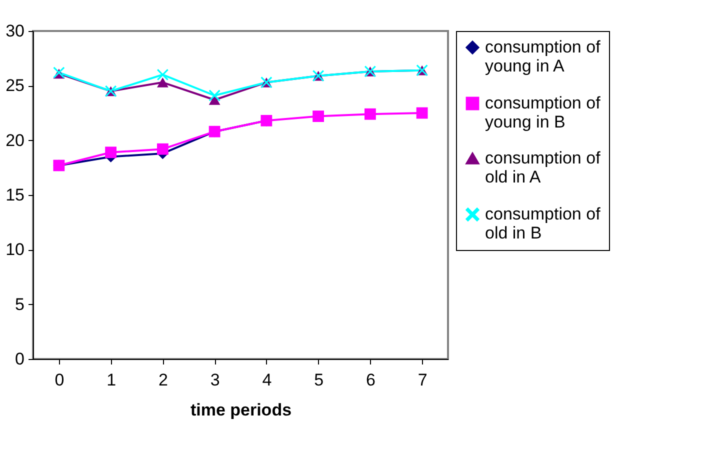 The width and height of the screenshot is (701, 449). I want to click on legend-label: consumption of young in B, so click(543, 113).